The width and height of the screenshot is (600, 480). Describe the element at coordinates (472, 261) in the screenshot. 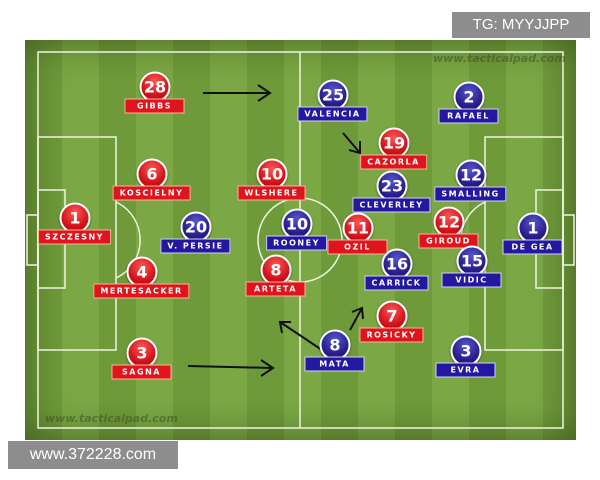

I see `player-number-badge: 15` at that location.